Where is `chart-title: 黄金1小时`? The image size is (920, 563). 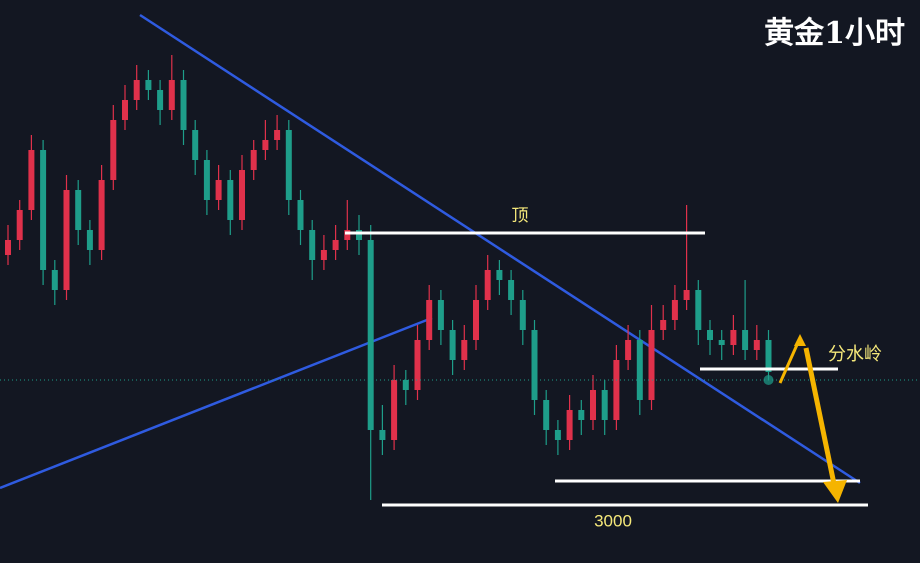 chart-title: 黄金1小时 is located at coordinates (834, 33).